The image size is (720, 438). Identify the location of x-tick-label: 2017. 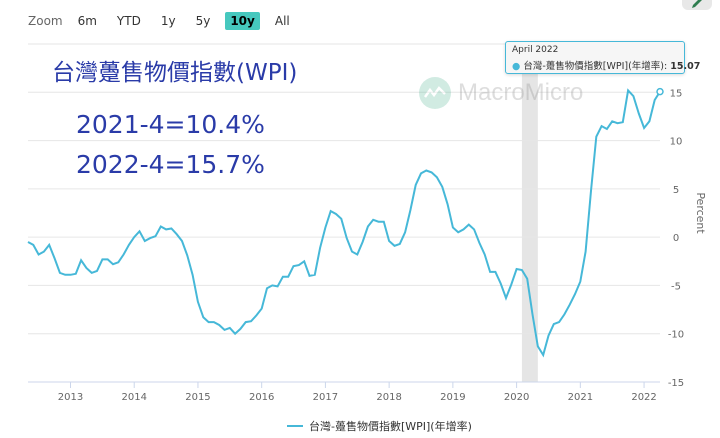
(325, 397).